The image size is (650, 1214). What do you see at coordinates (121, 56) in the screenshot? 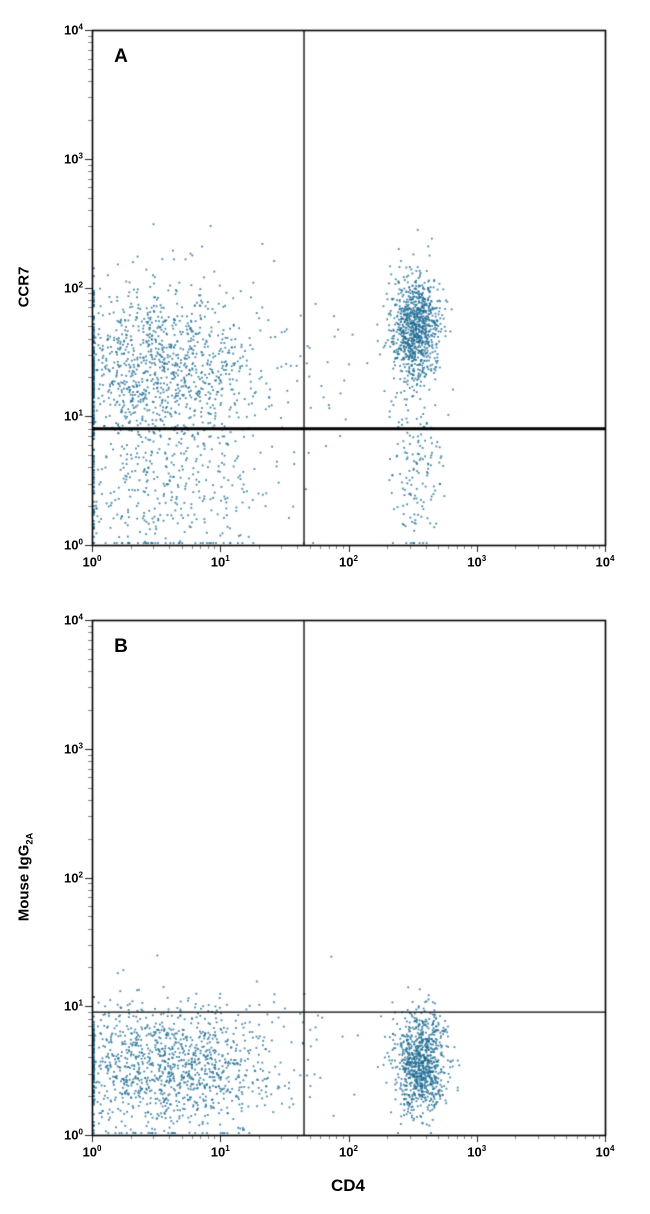
I see `panel-letter-a: A` at bounding box center [121, 56].